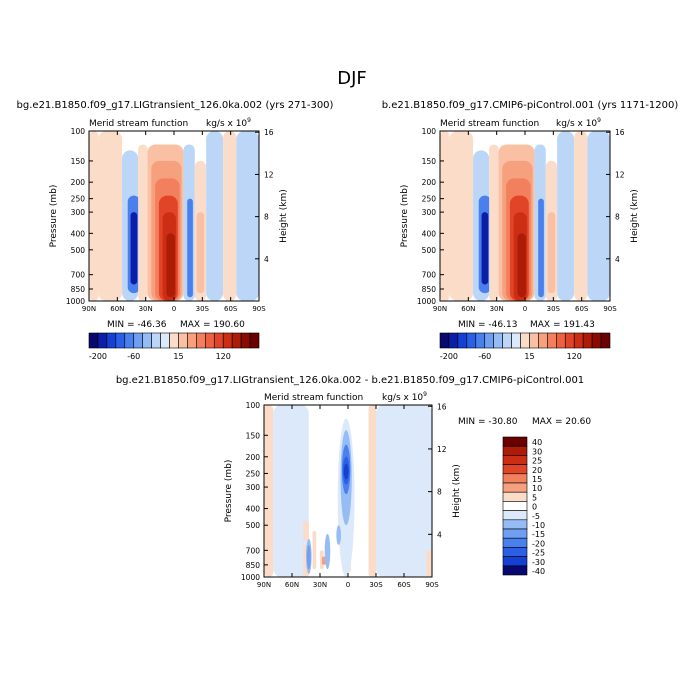 This screenshot has width=700, height=700. Describe the element at coordinates (439, 492) in the screenshot. I see `height-tick-label: 8` at that location.